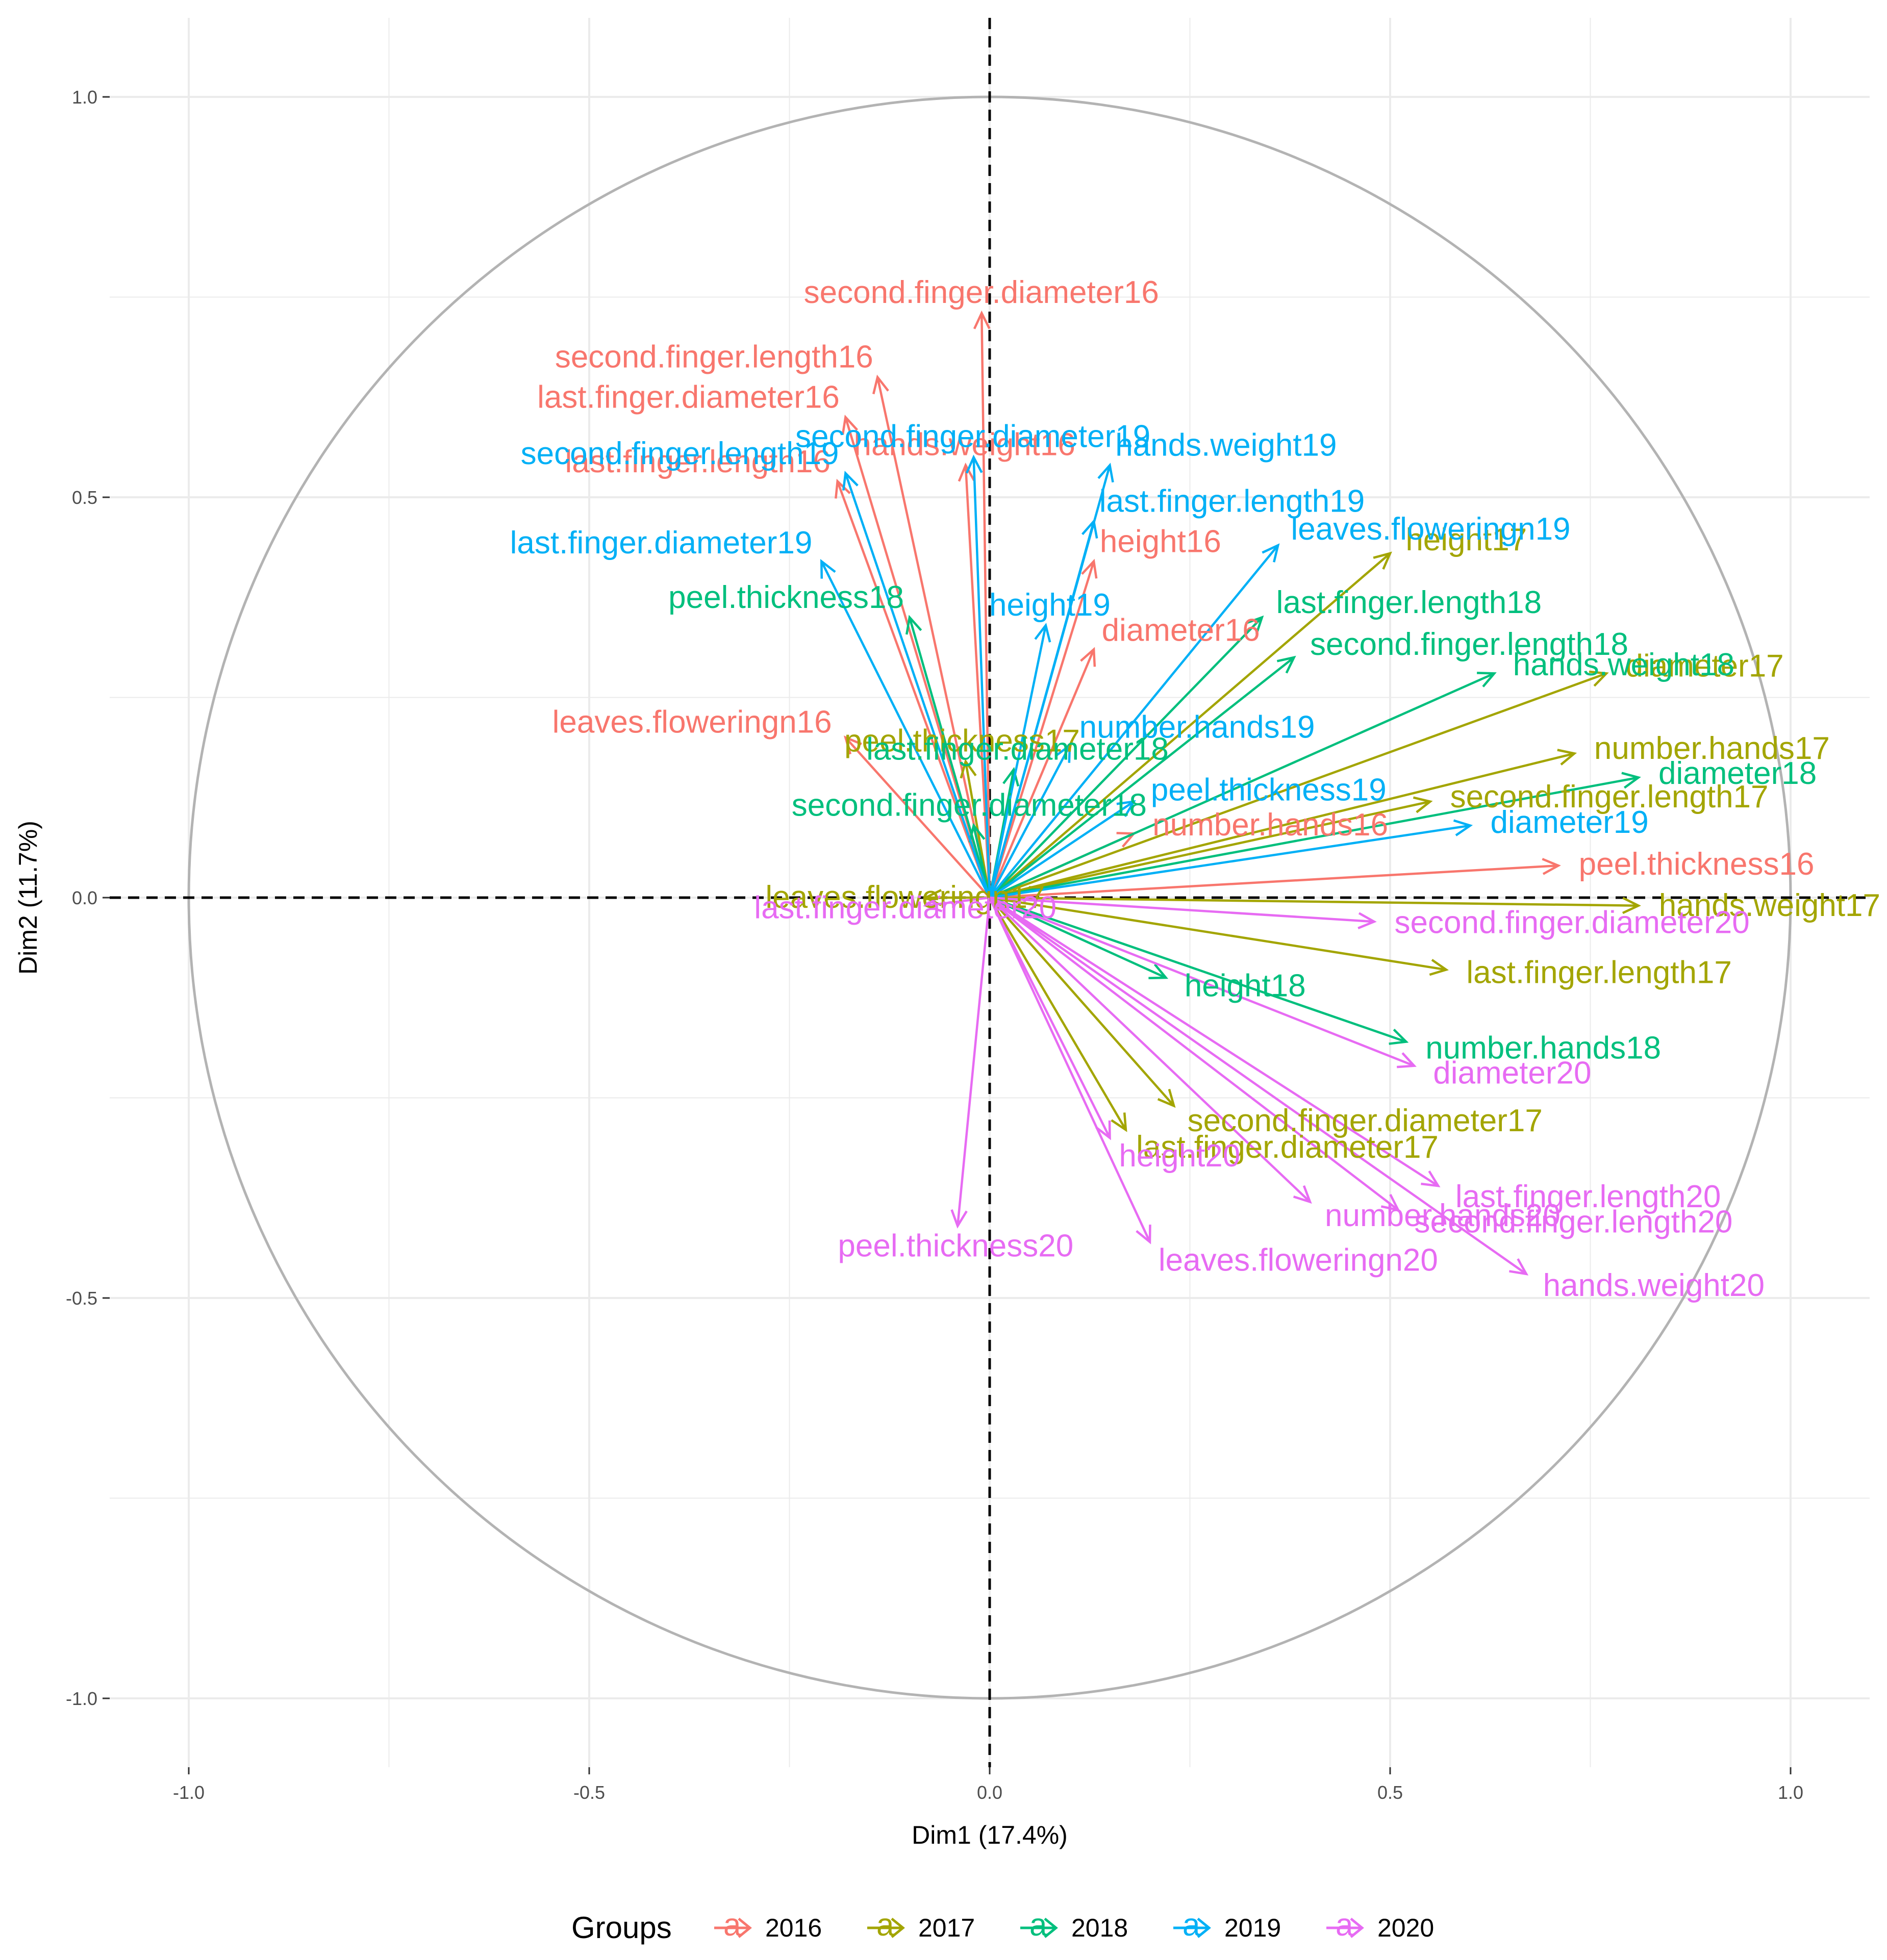 The width and height of the screenshot is (1887, 1960). What do you see at coordinates (714, 356) in the screenshot?
I see `variable-label: second.finger.length16` at bounding box center [714, 356].